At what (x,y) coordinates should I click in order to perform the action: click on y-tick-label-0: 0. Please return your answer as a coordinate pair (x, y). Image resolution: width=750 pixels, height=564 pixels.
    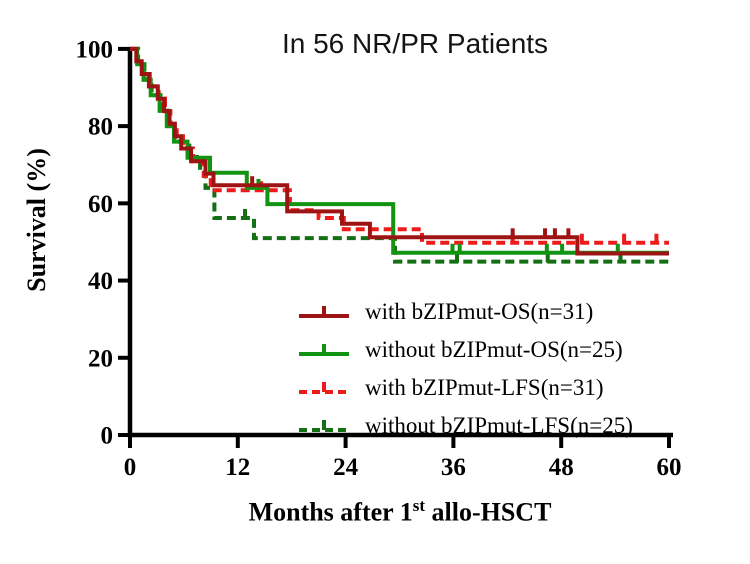
    Looking at the image, I should click on (107, 436).